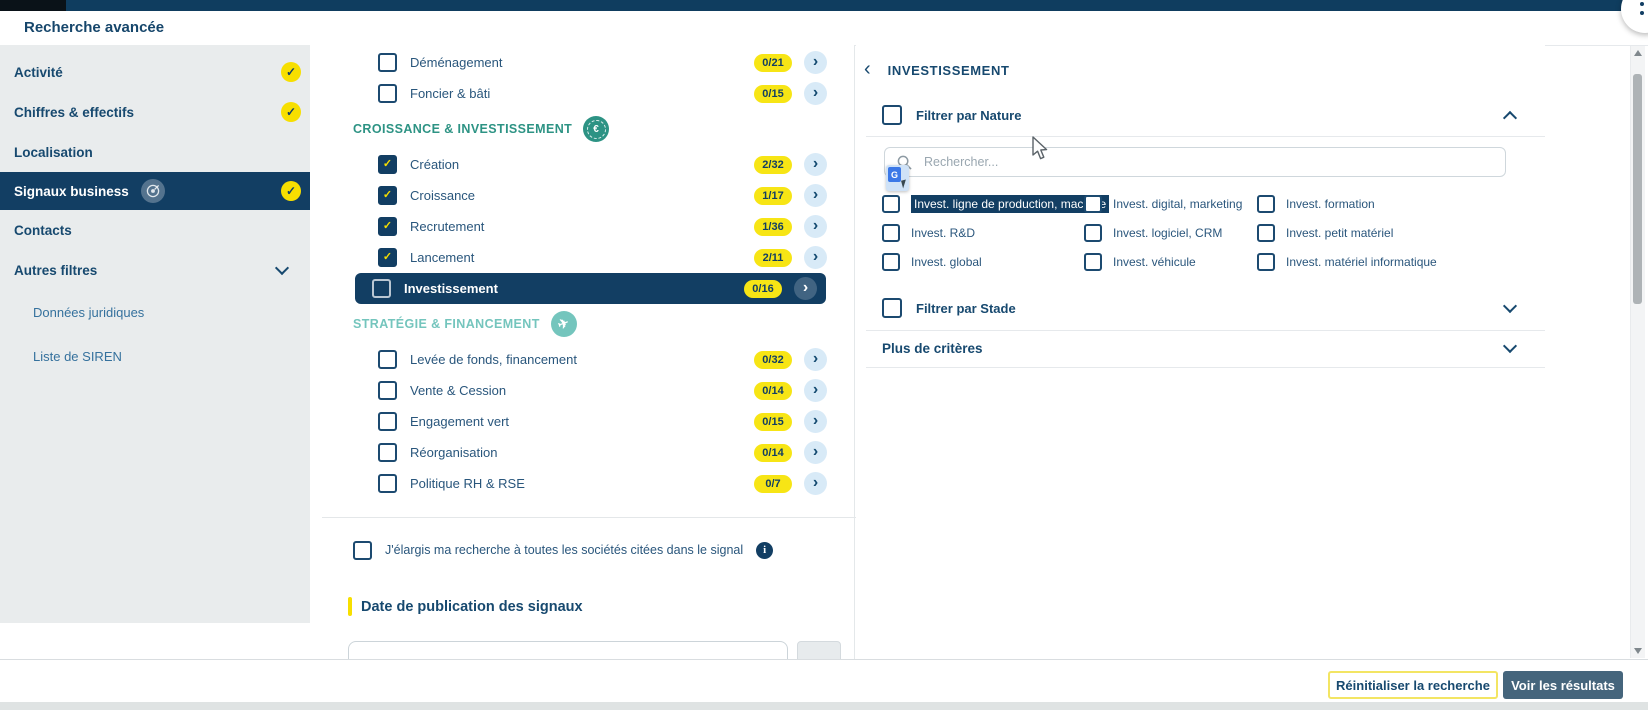  What do you see at coordinates (74, 112) in the screenshot?
I see `sidebar-item-label: Chiffres & effectifs` at bounding box center [74, 112].